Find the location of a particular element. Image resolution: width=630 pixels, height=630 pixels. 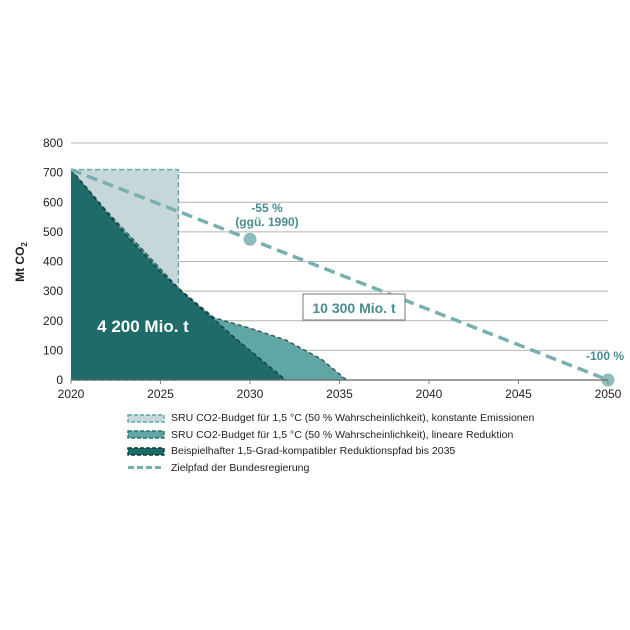

x-tick-label-2045: 2045 is located at coordinates (518, 394).